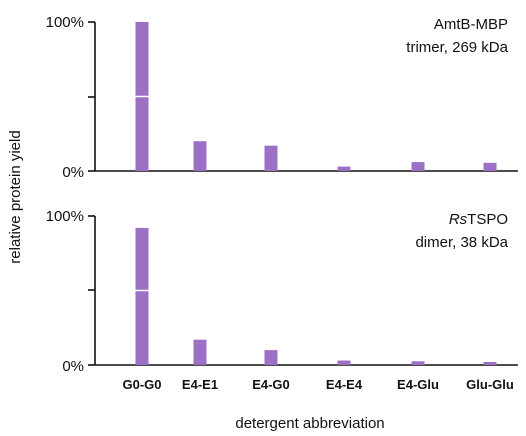 The height and width of the screenshot is (436, 526). What do you see at coordinates (487, 219) in the screenshot?
I see `panel-bottom-annotation-rest: TSPO` at bounding box center [487, 219].